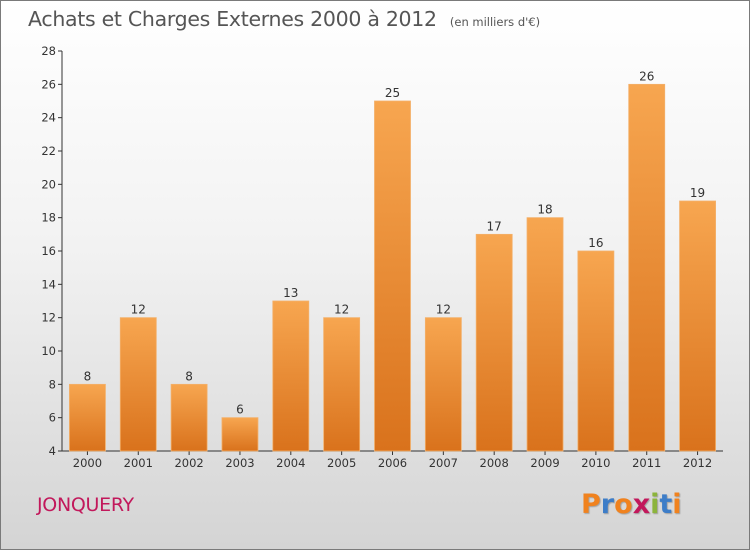 The image size is (750, 550). I want to click on bar-2008, so click(494, 342).